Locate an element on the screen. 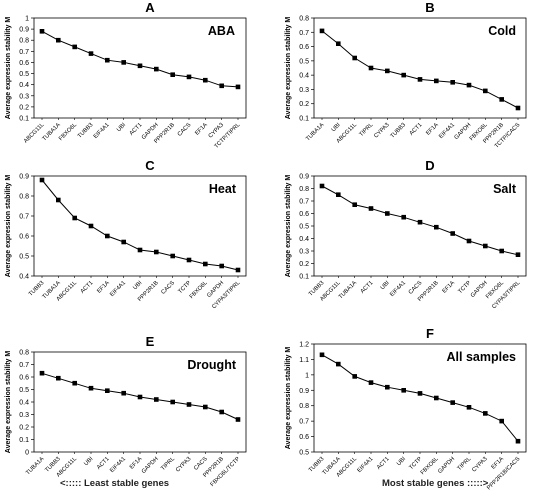 The height and width of the screenshot is (499, 550). panel-letter: A is located at coordinates (150, 7).